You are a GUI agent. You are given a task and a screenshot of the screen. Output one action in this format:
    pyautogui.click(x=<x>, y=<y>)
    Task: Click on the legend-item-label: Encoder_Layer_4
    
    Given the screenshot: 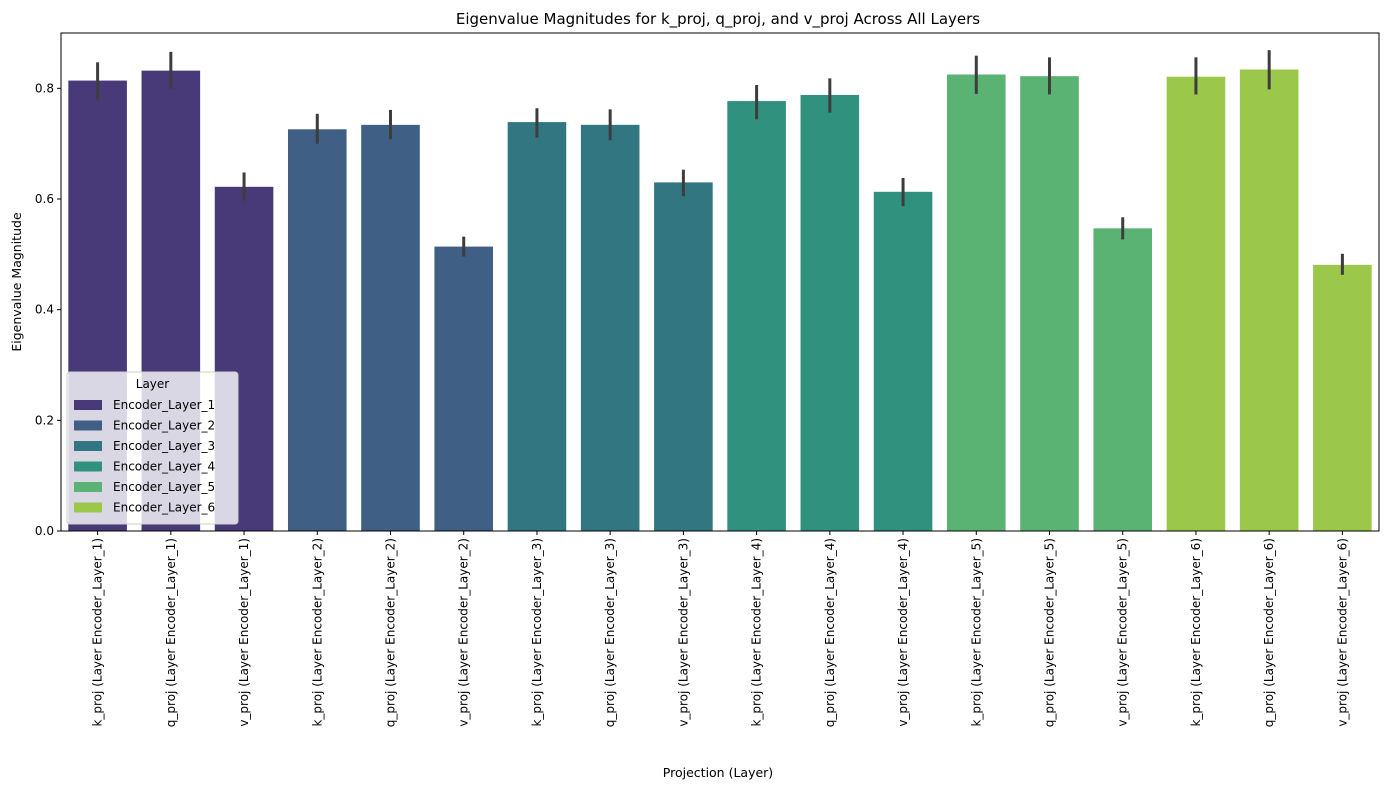 What is the action you would take?
    pyautogui.click(x=164, y=467)
    